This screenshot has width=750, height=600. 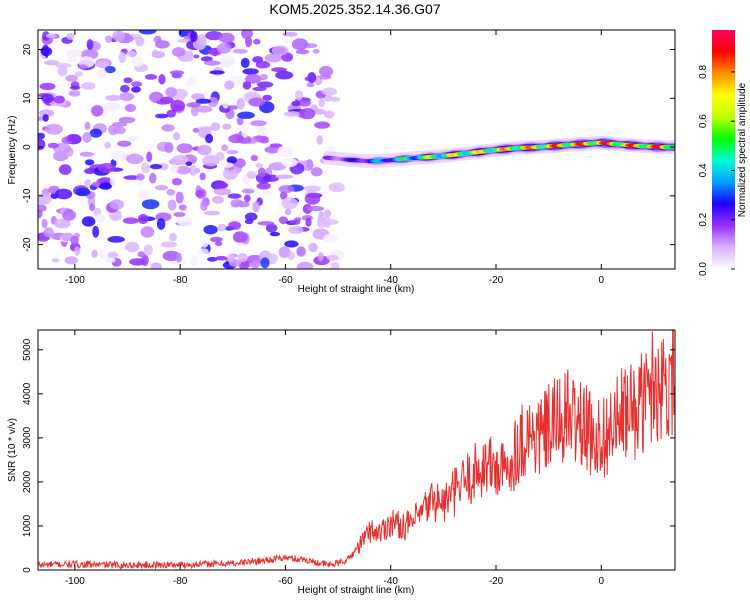 I want to click on x-tick-label: -60, so click(x=285, y=581).